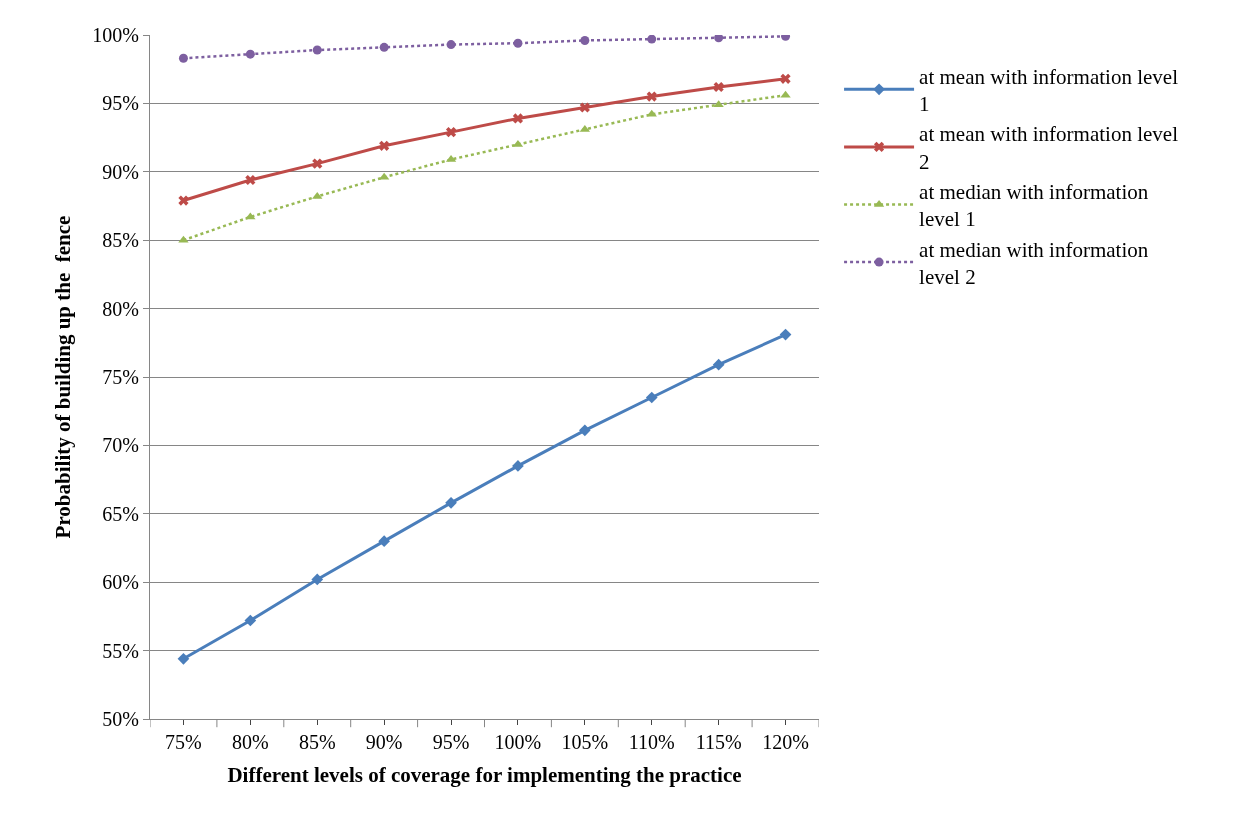 The height and width of the screenshot is (834, 1259). I want to click on x-tick-label: 105%, so click(585, 742).